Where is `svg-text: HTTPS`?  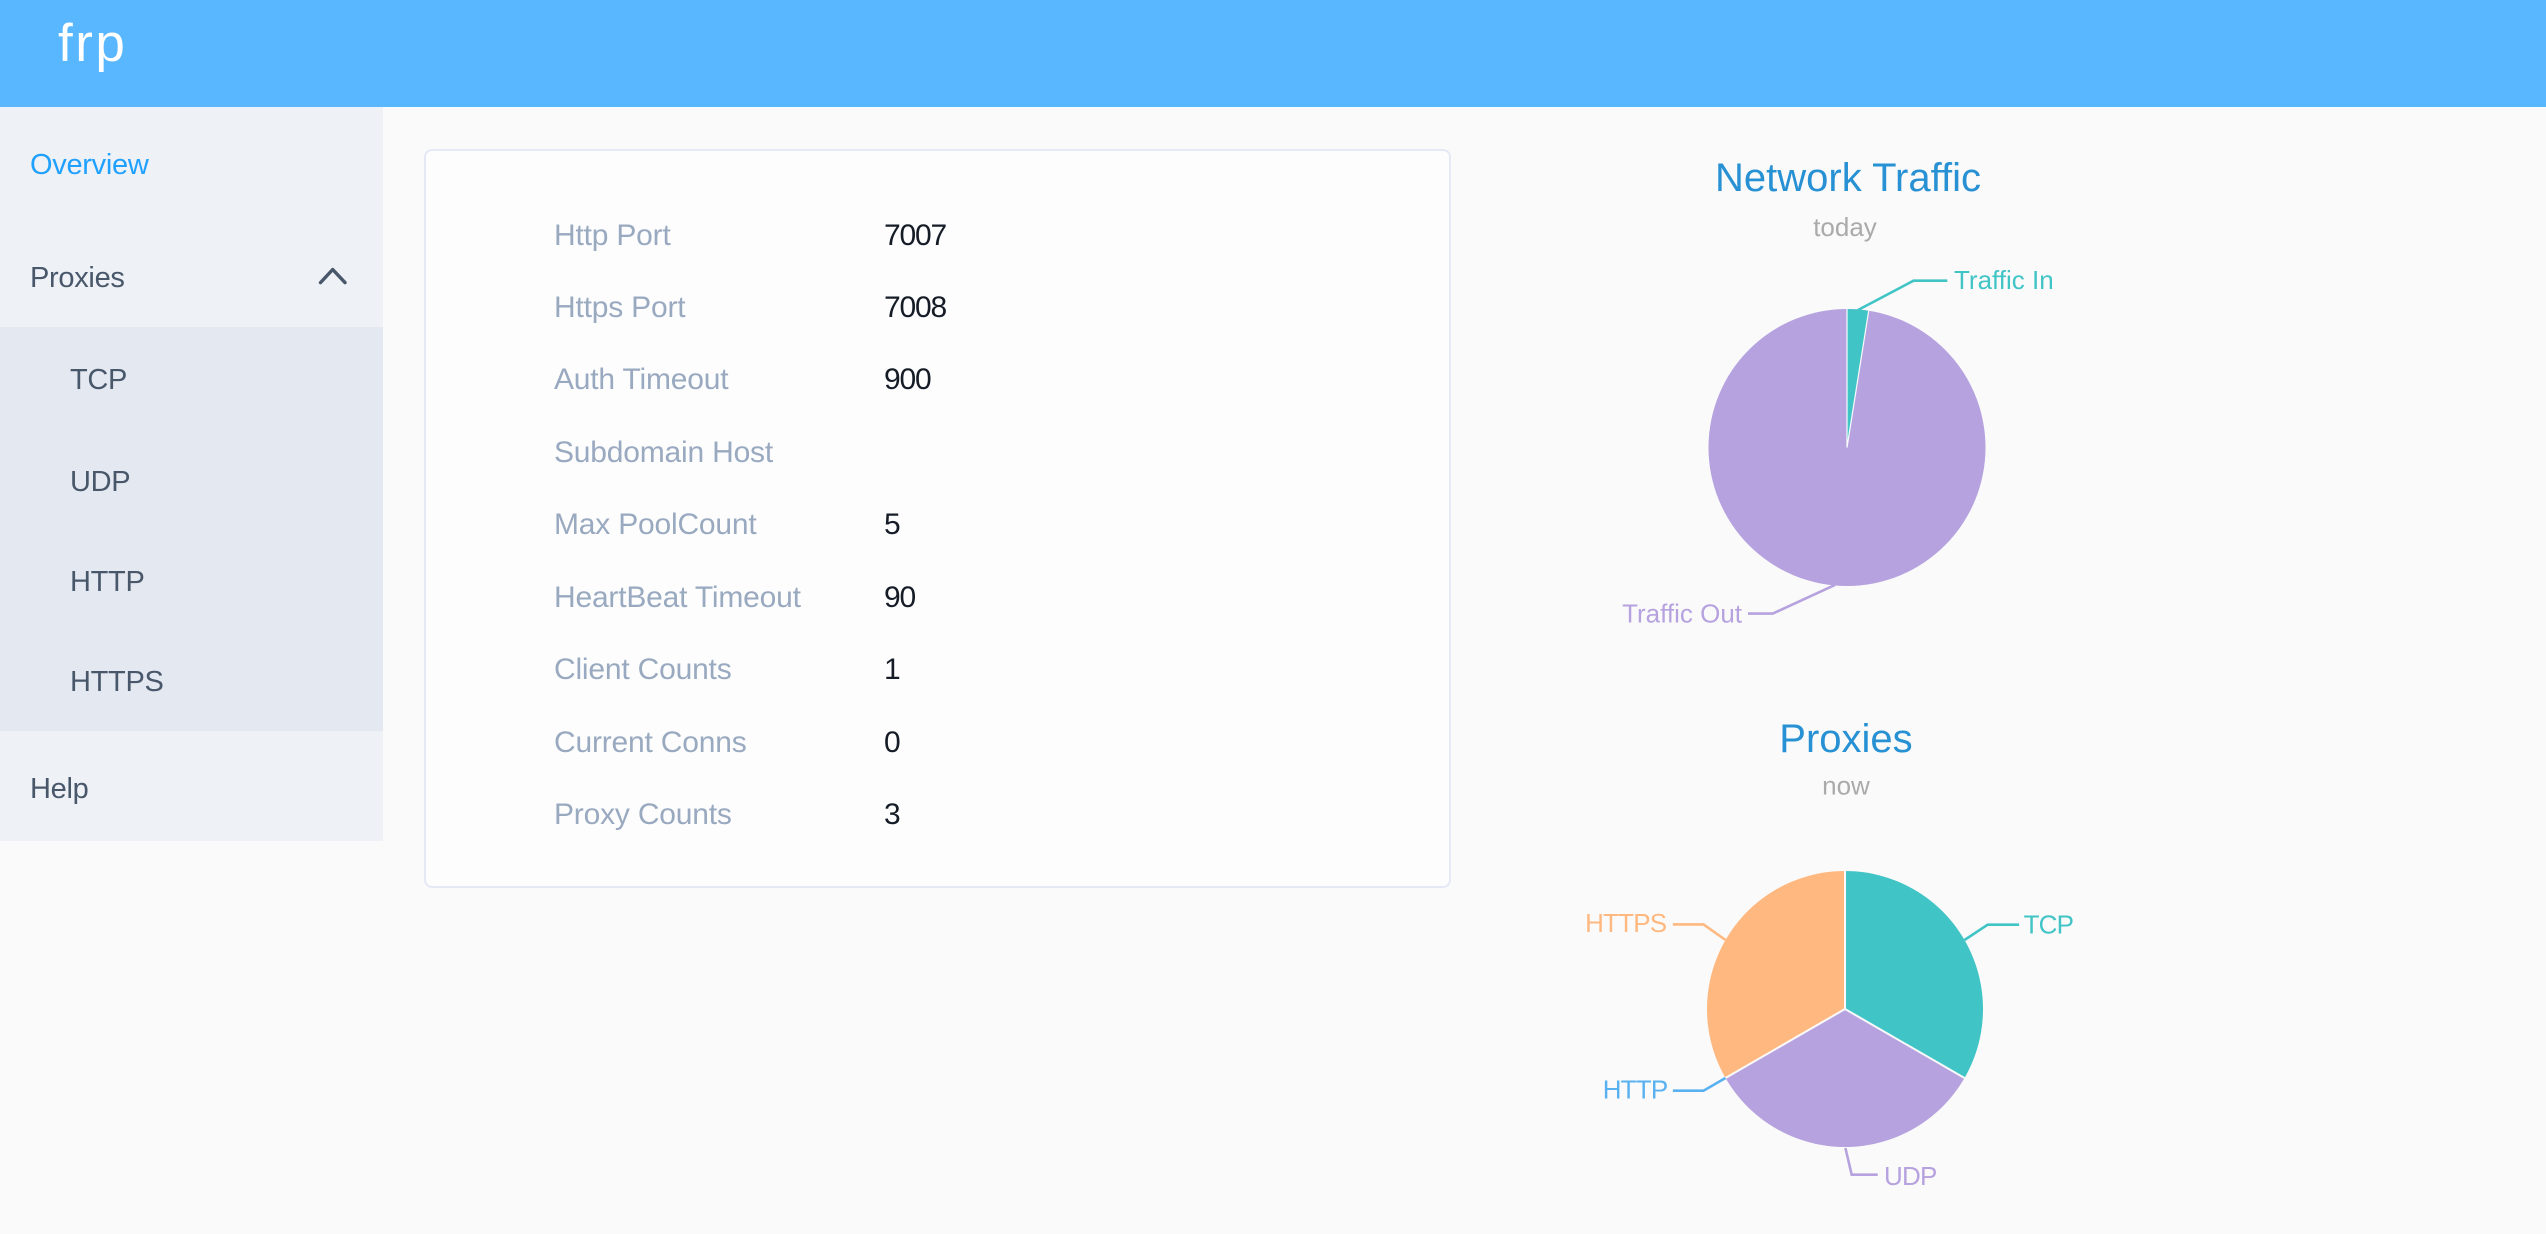 svg-text: HTTPS is located at coordinates (1626, 923).